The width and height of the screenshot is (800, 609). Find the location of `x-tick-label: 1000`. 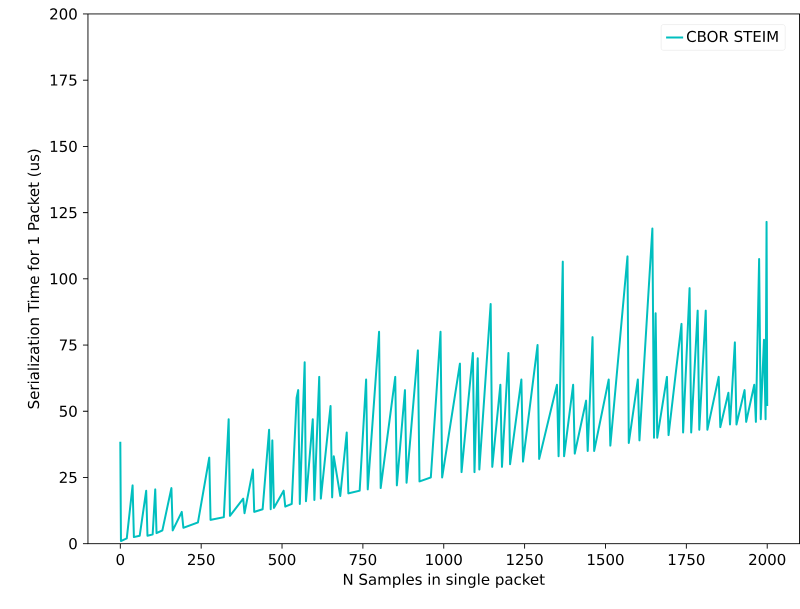

x-tick-label: 1000 is located at coordinates (444, 560).